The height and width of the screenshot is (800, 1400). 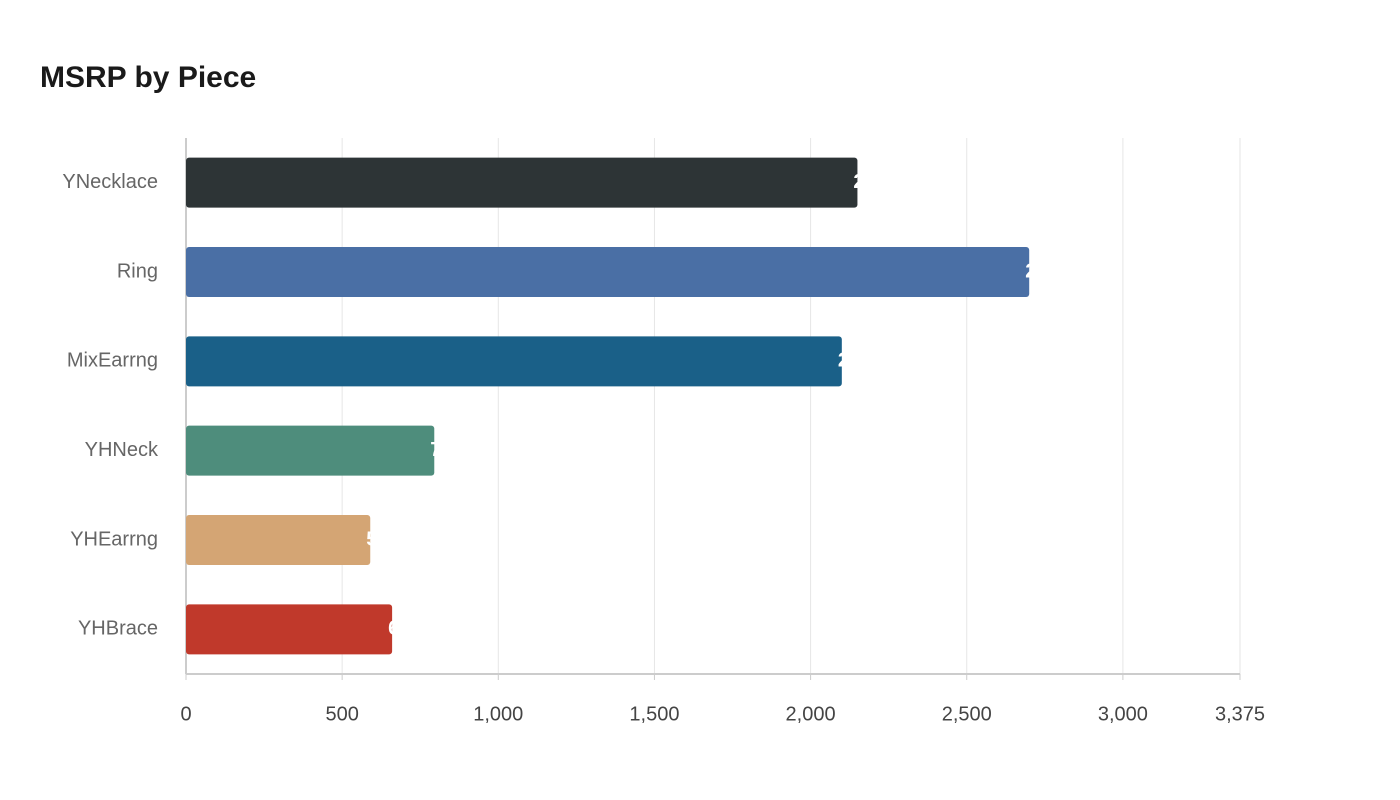 What do you see at coordinates (875, 182) in the screenshot?
I see `value-label: 2150` at bounding box center [875, 182].